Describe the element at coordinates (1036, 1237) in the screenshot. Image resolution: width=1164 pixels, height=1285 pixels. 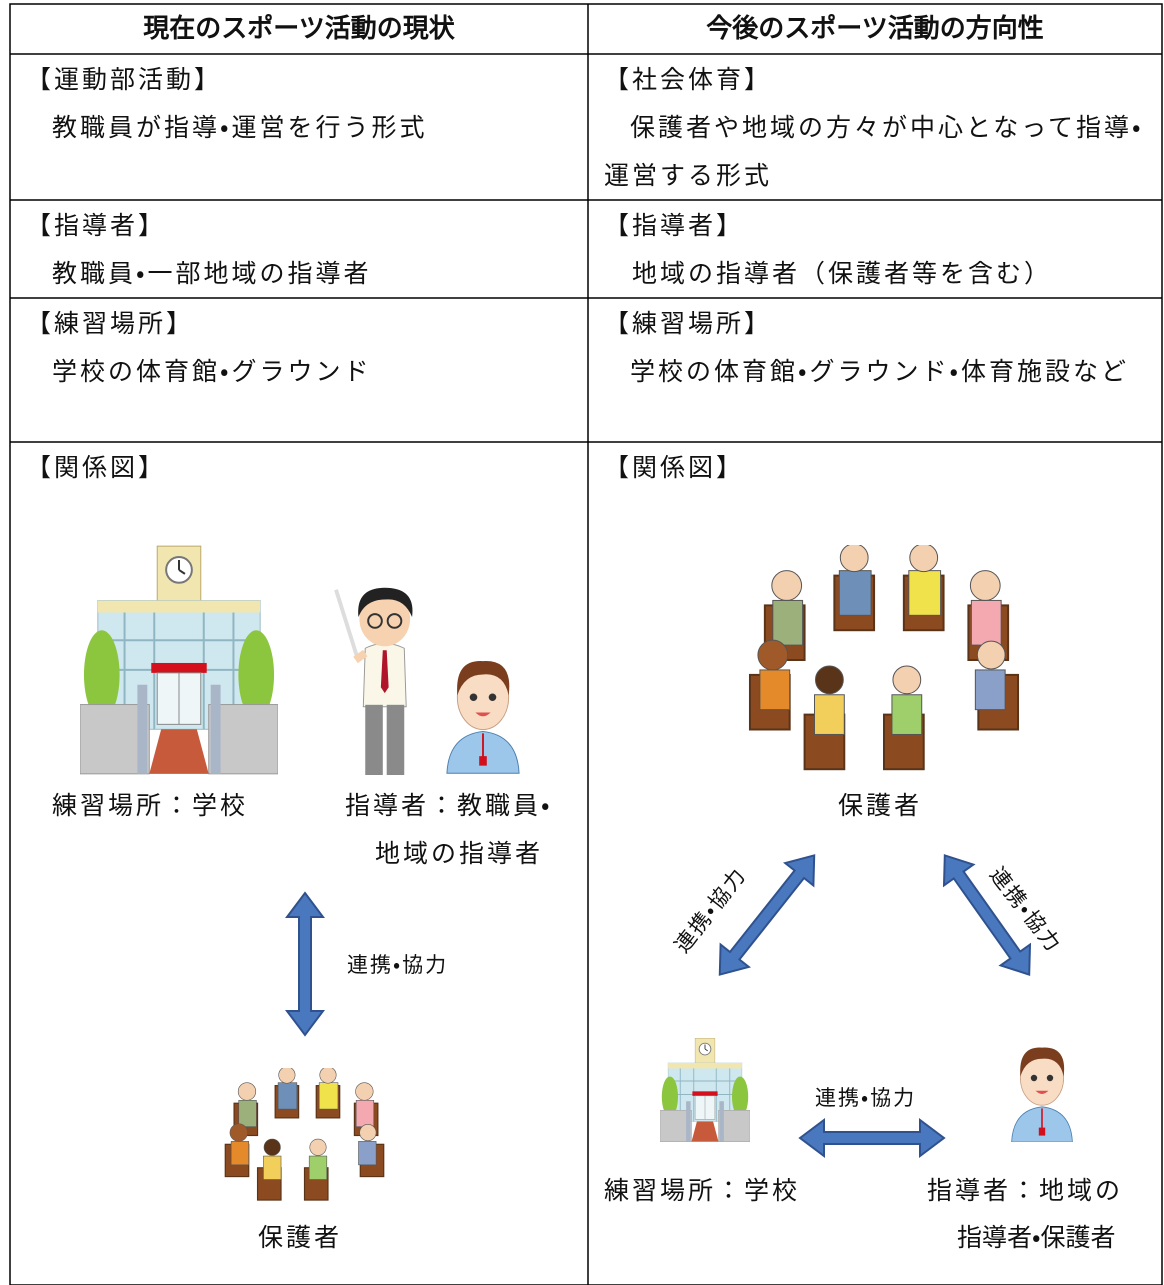
I see `diagram-label: 指導者・保護者` at that location.